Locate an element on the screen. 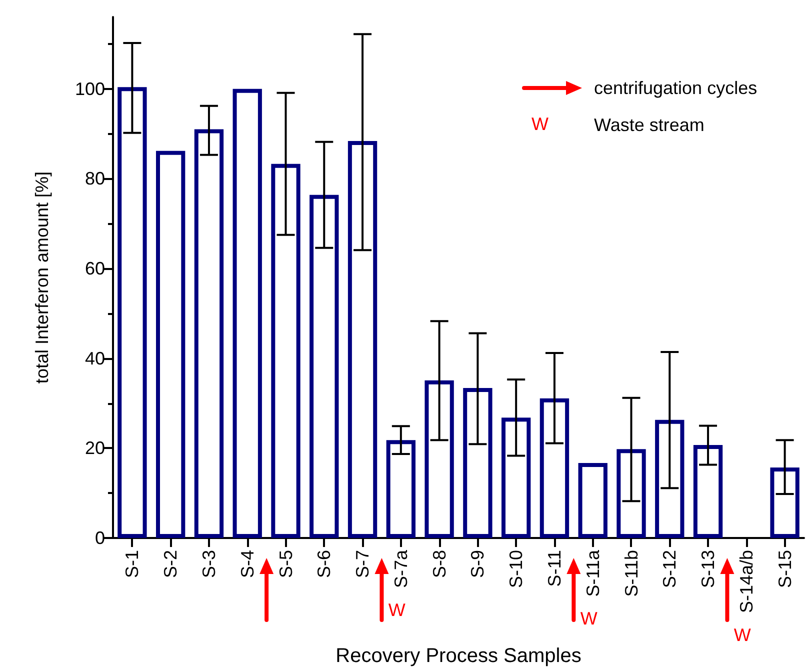 The image size is (806, 672). x-axis-title: Recovery Process Samples is located at coordinates (459, 656).